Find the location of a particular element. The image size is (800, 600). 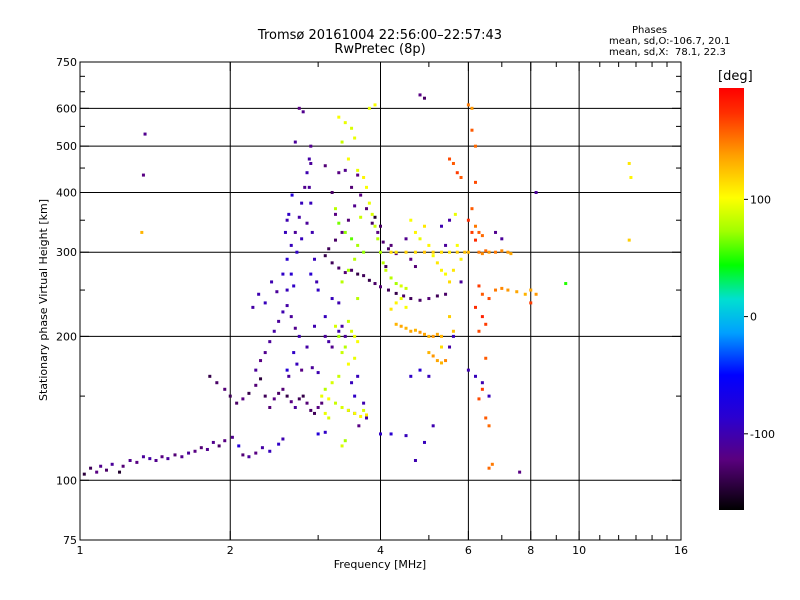

x-tick-label: 4 is located at coordinates (380, 550).